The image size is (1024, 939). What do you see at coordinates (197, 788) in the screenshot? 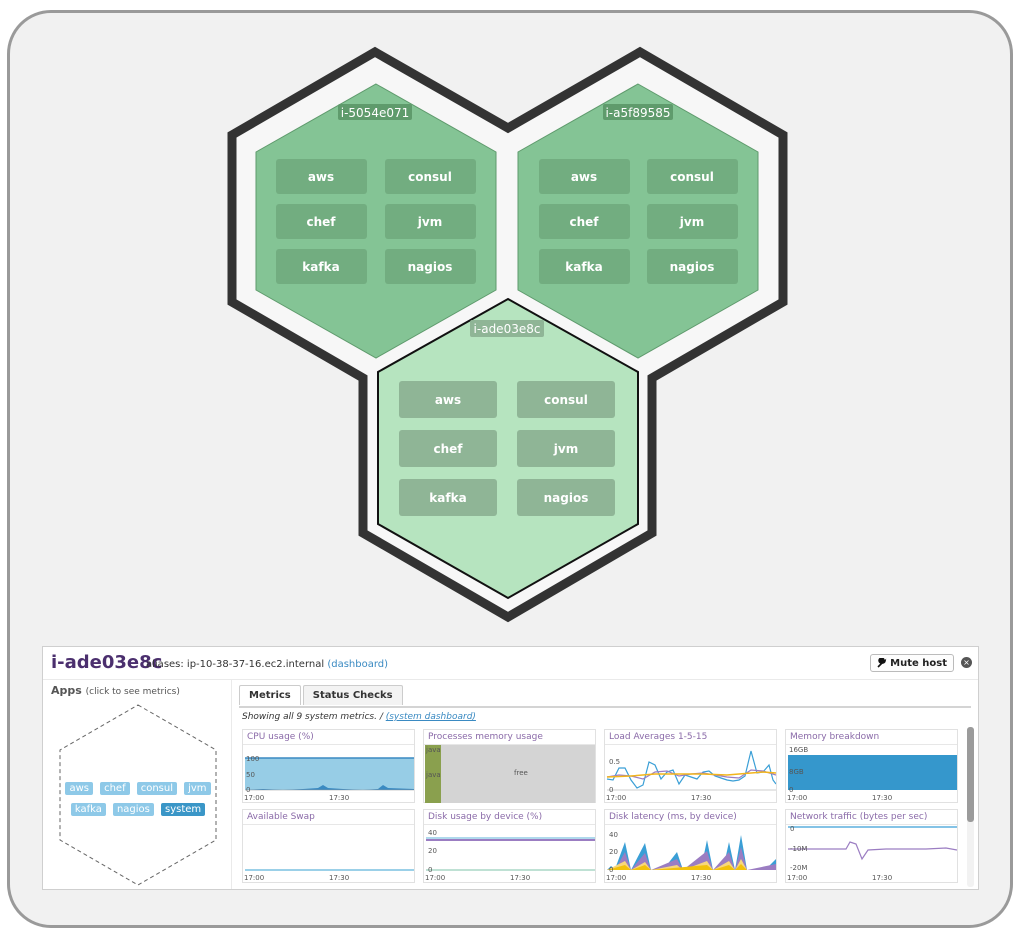
I see `app-tag-jvm: jvm` at bounding box center [197, 788].